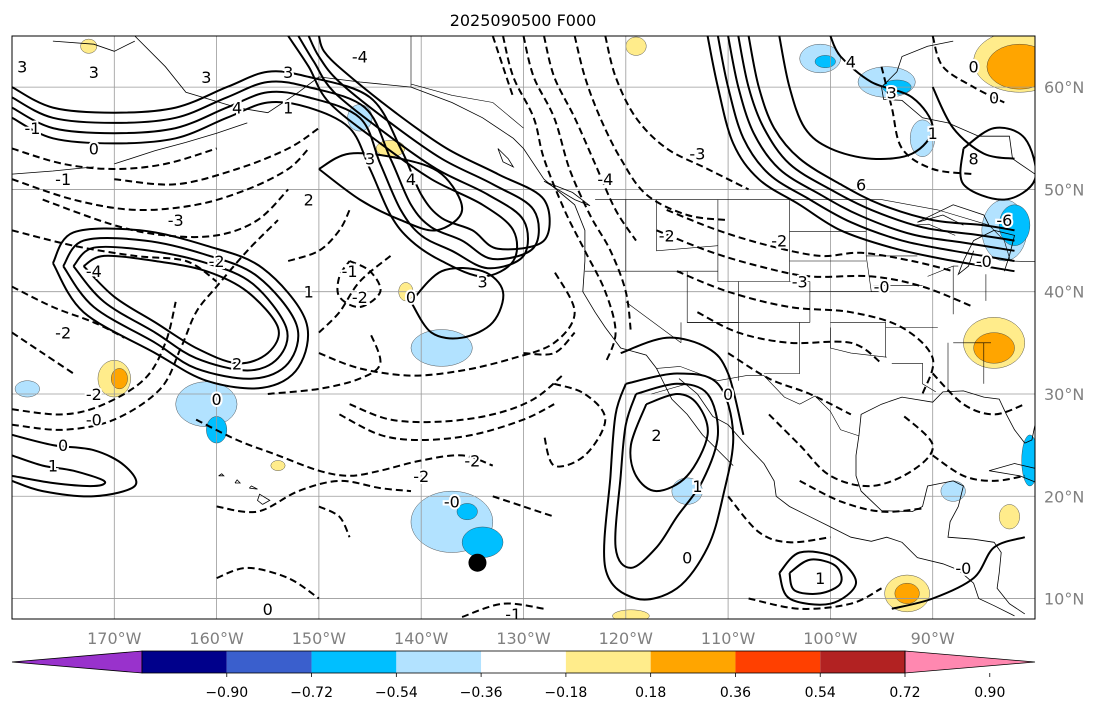 This screenshot has height=716, width=1105. What do you see at coordinates (477, 562) in the screenshot?
I see `marker-layer` at bounding box center [477, 562].